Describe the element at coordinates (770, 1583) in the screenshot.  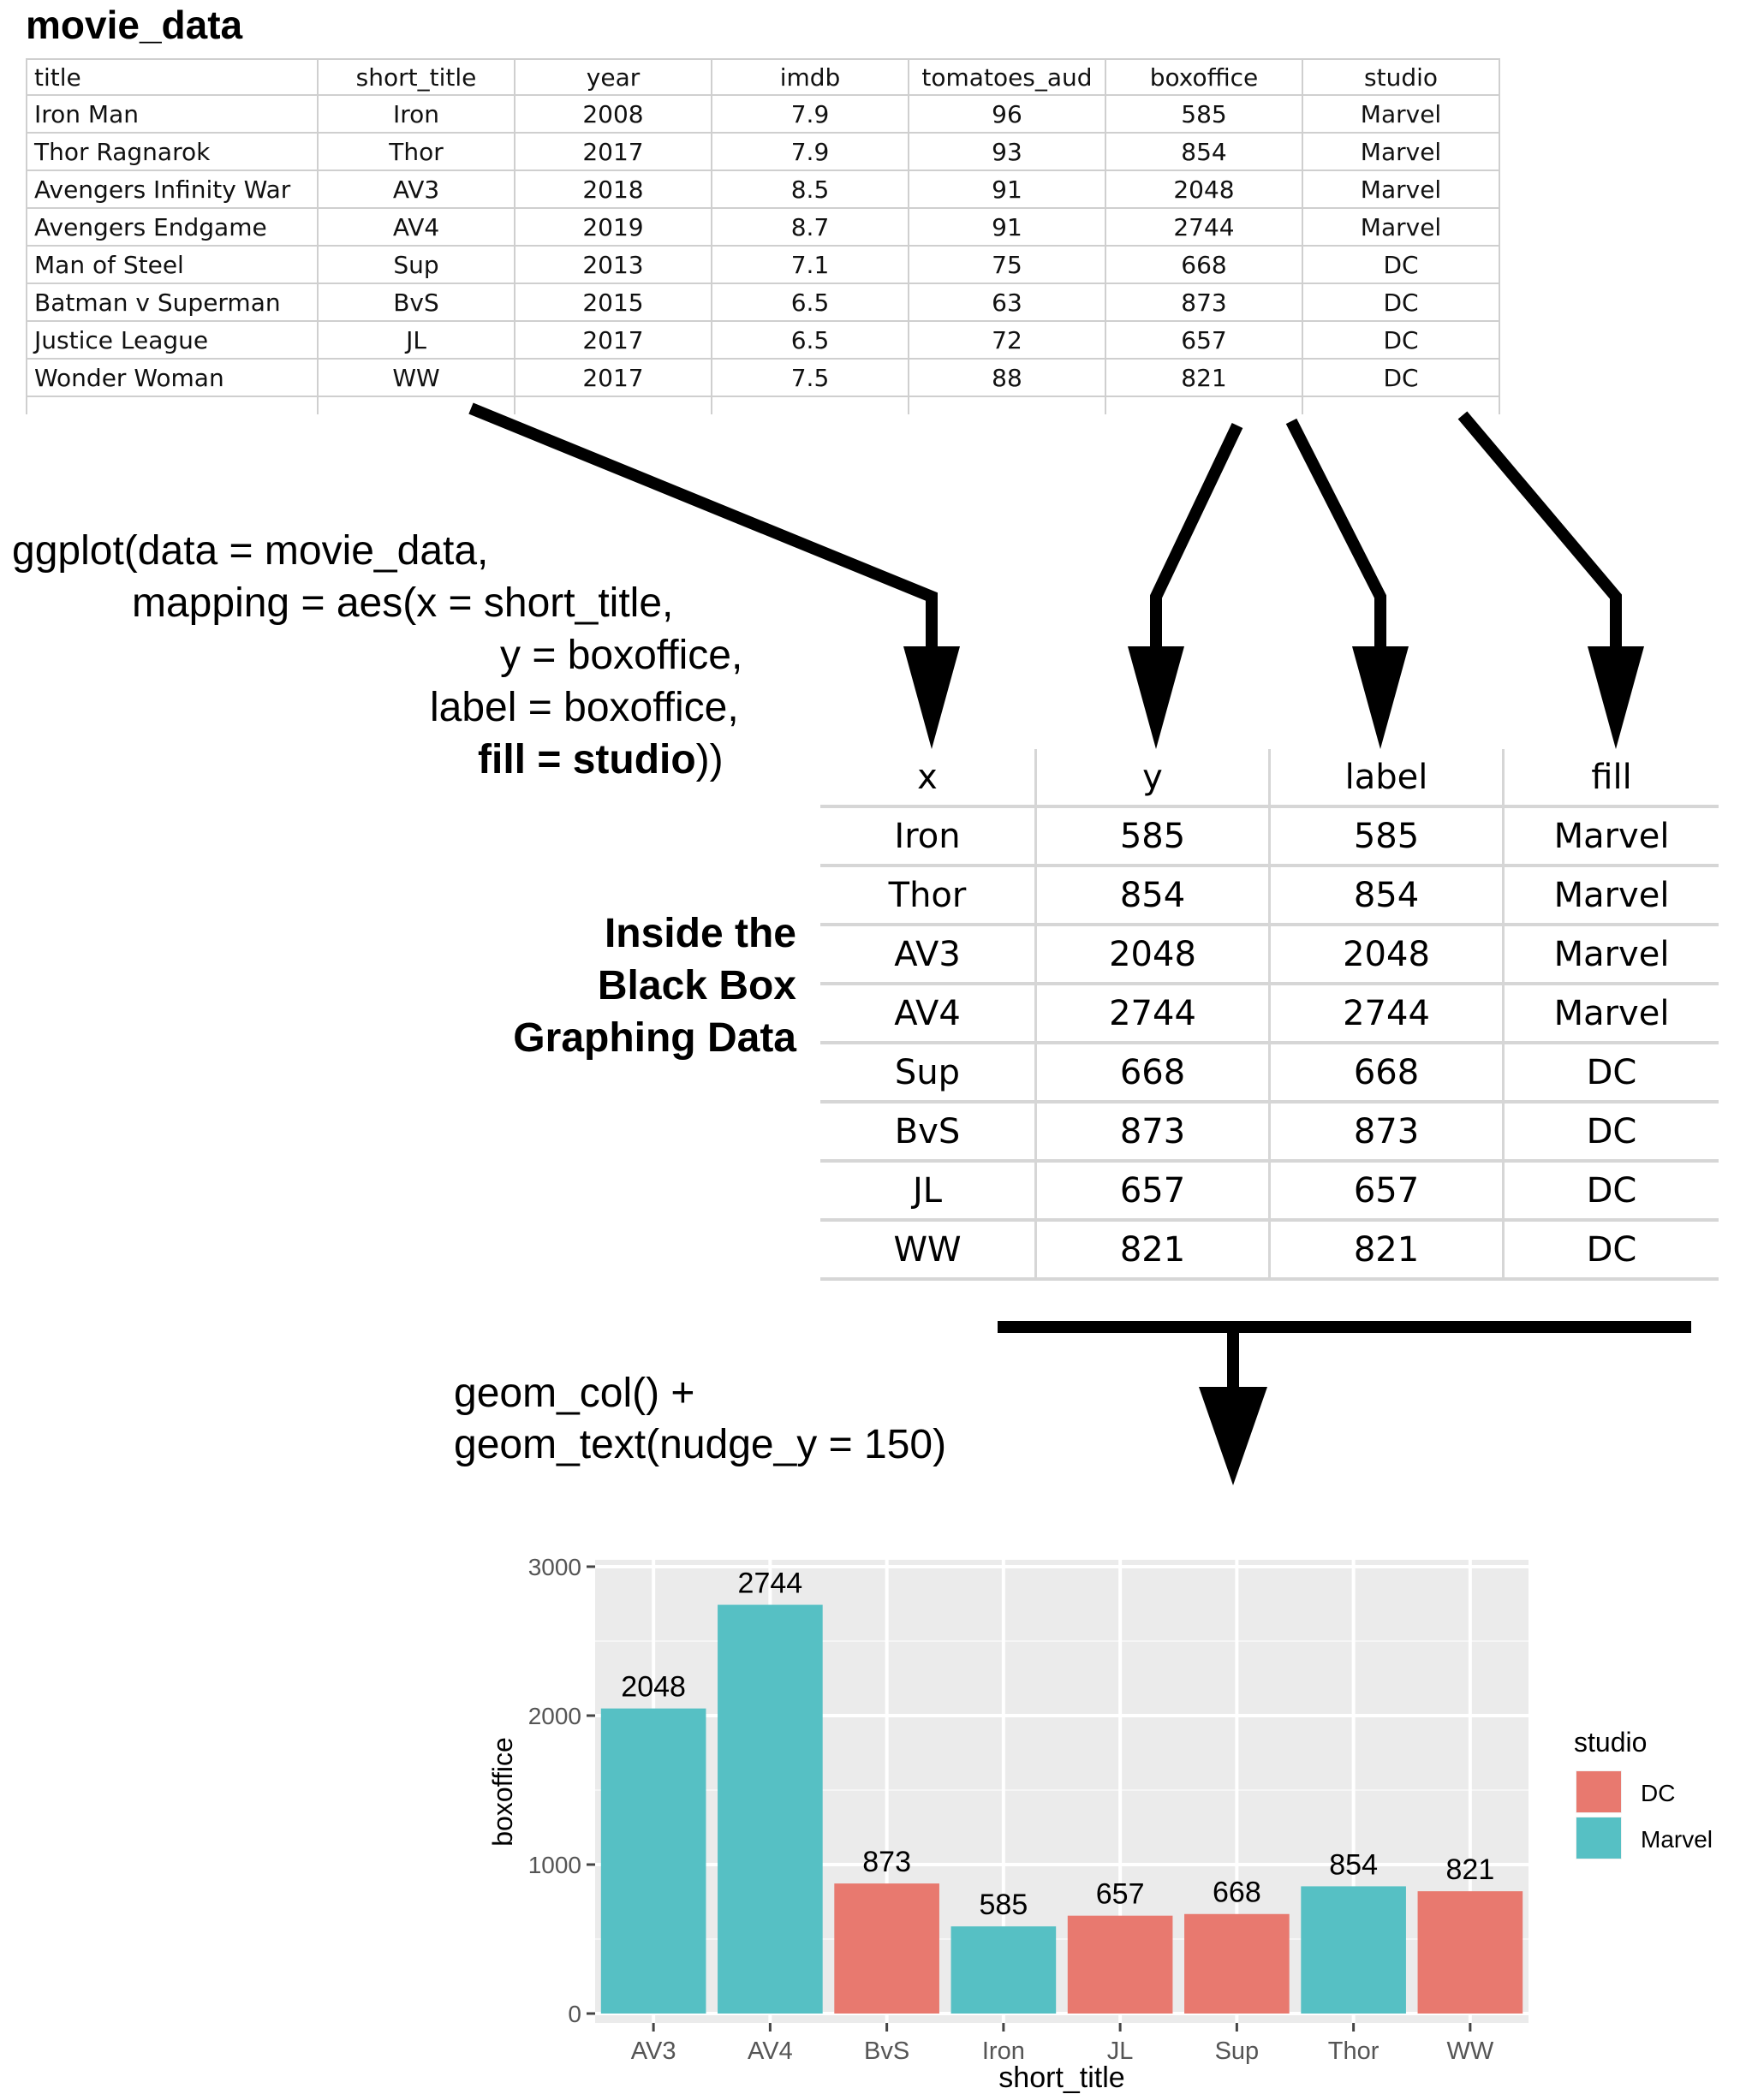
I see `data-label: 2744` at that location.